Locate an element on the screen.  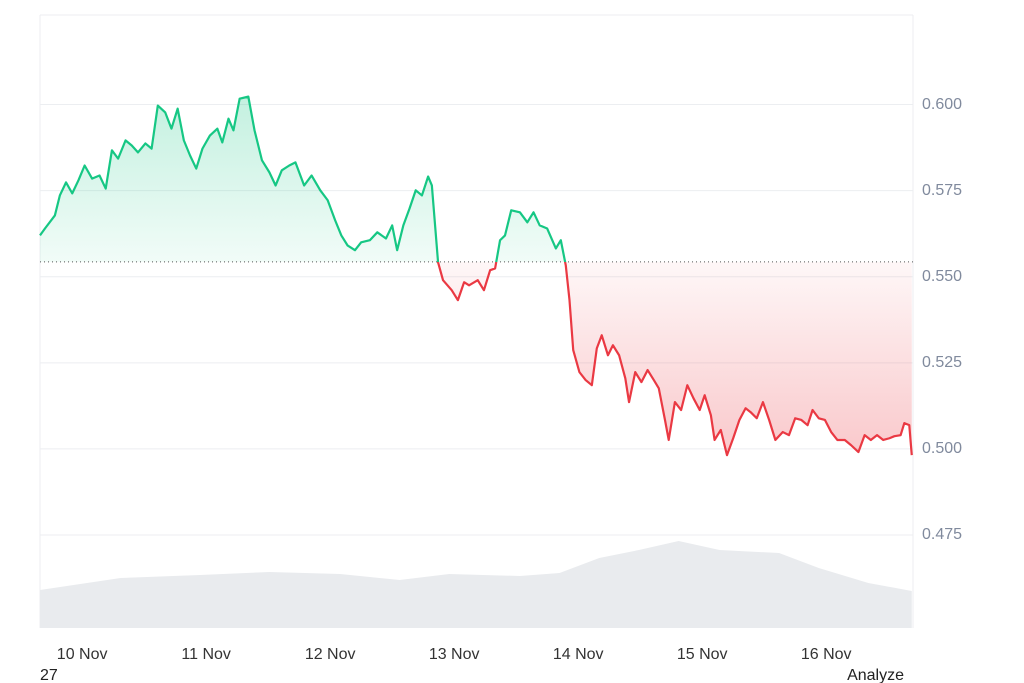
x-tick-label: 16 Nov is located at coordinates (826, 654).